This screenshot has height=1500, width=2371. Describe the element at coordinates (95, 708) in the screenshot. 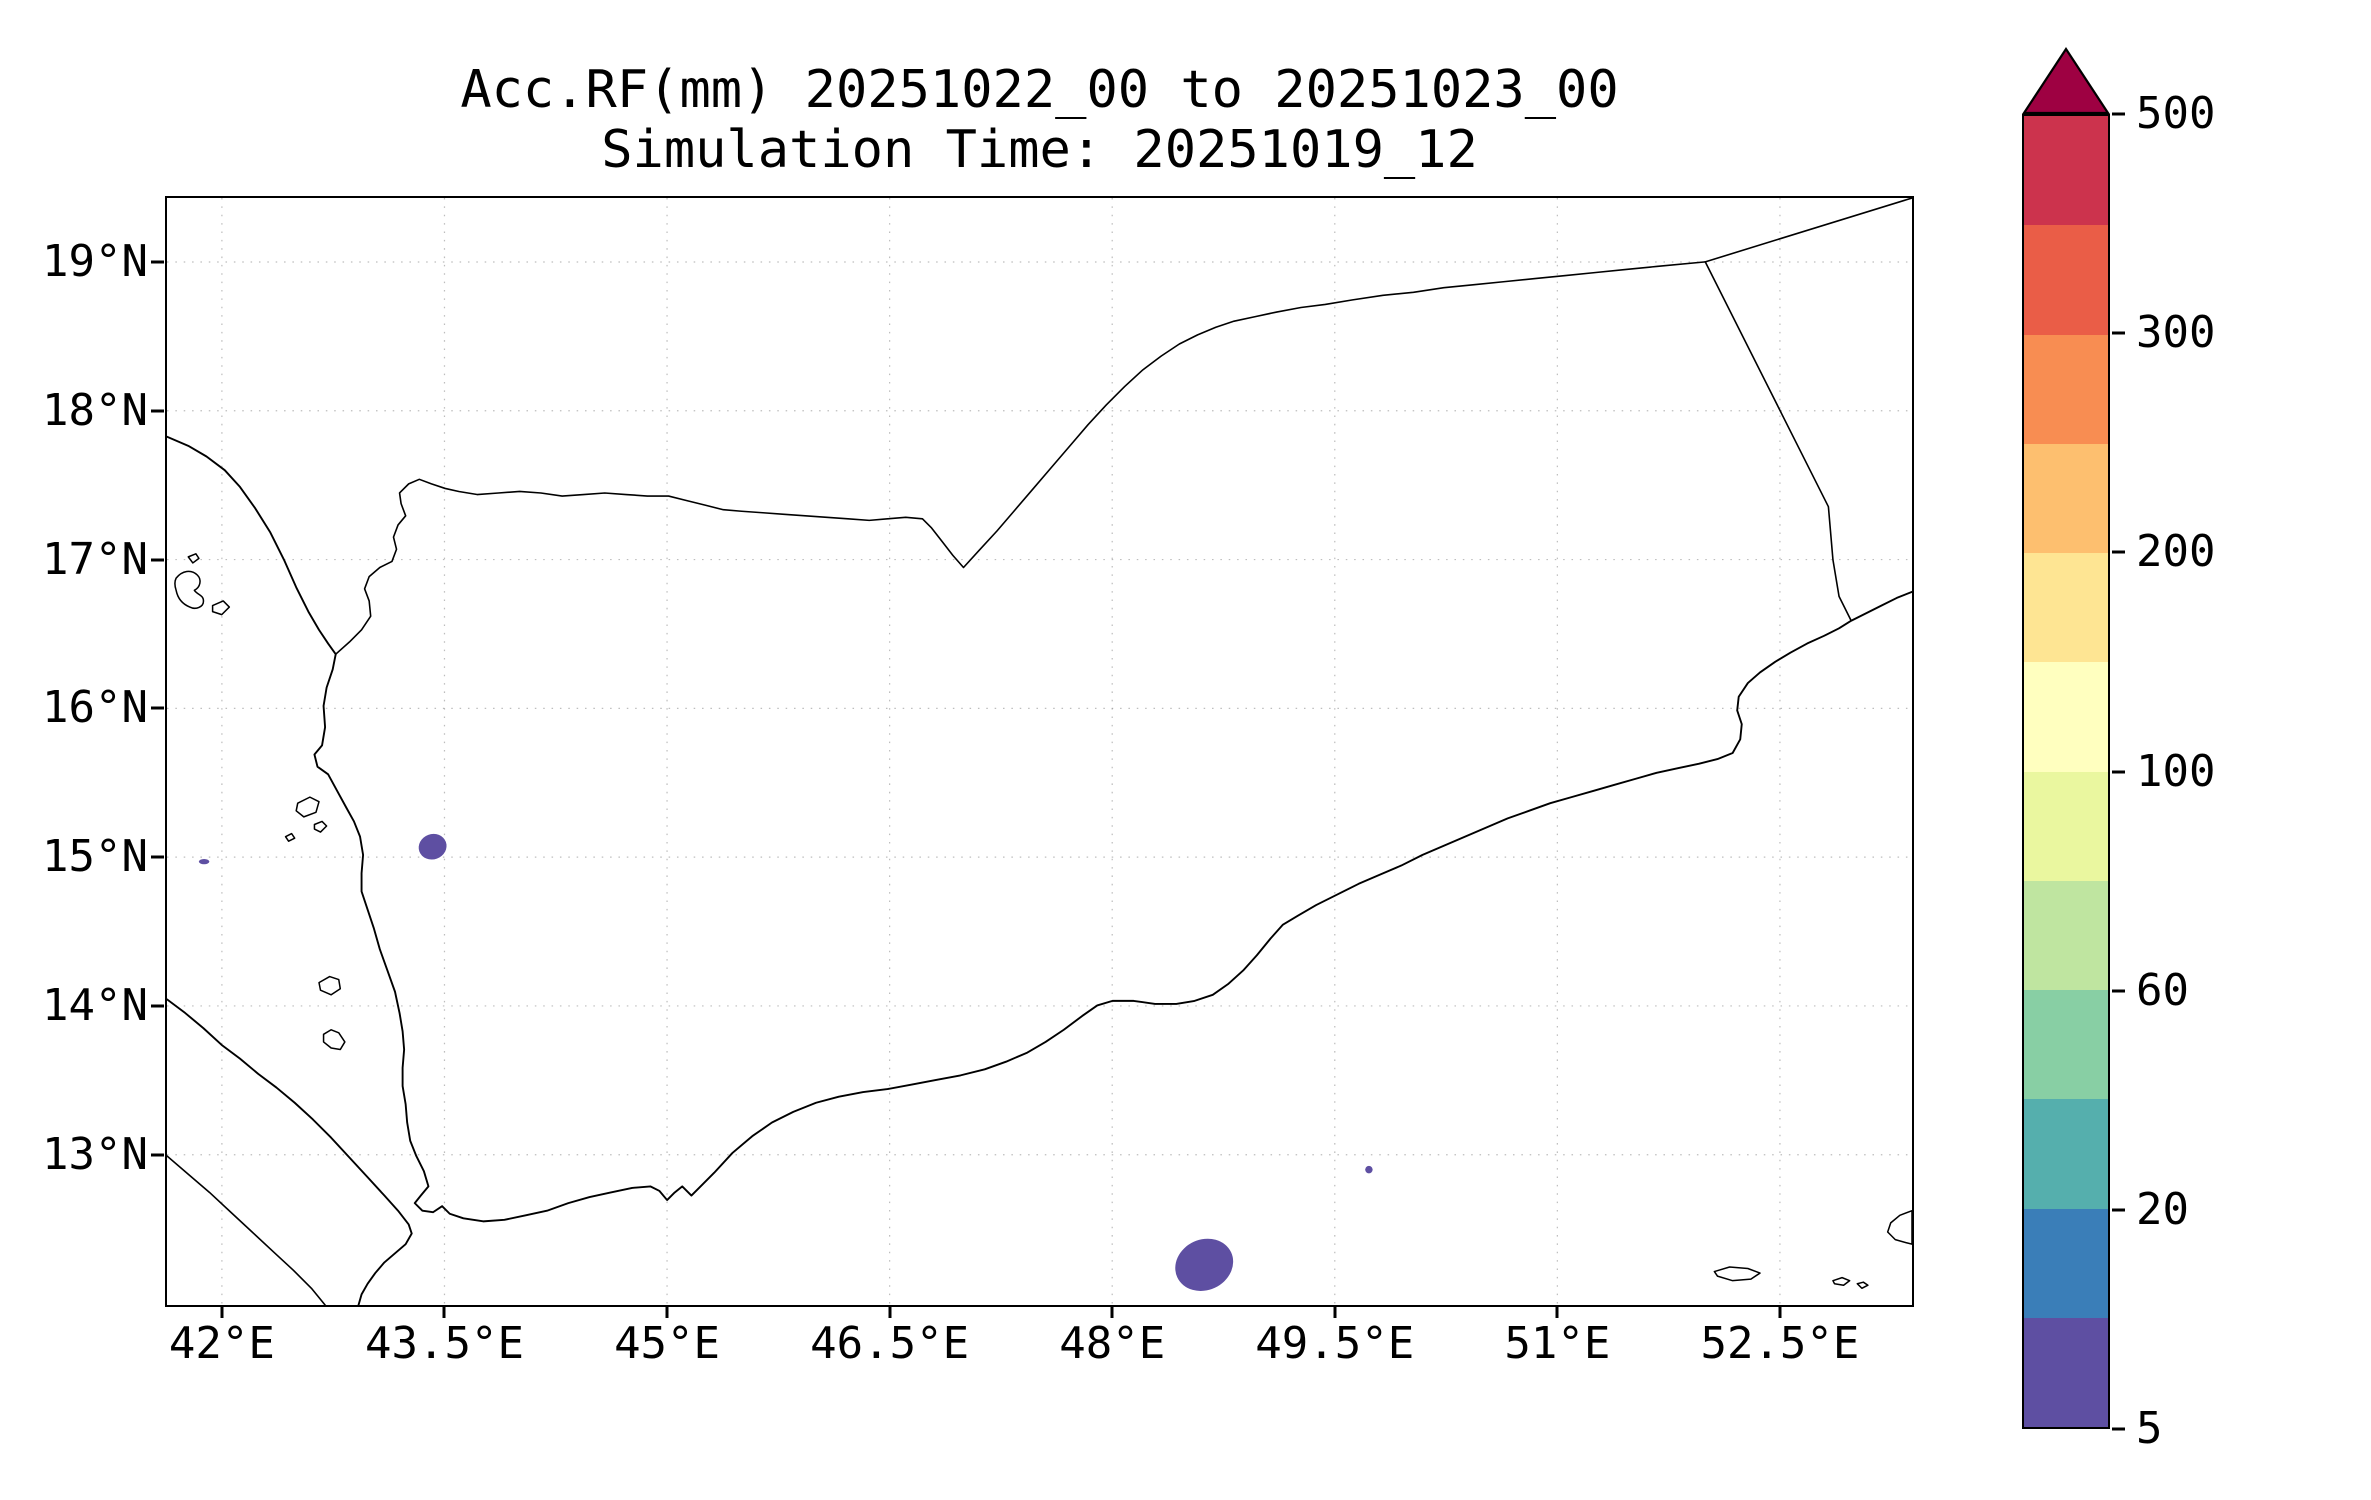

I see `y-tick-label: 16°N` at that location.